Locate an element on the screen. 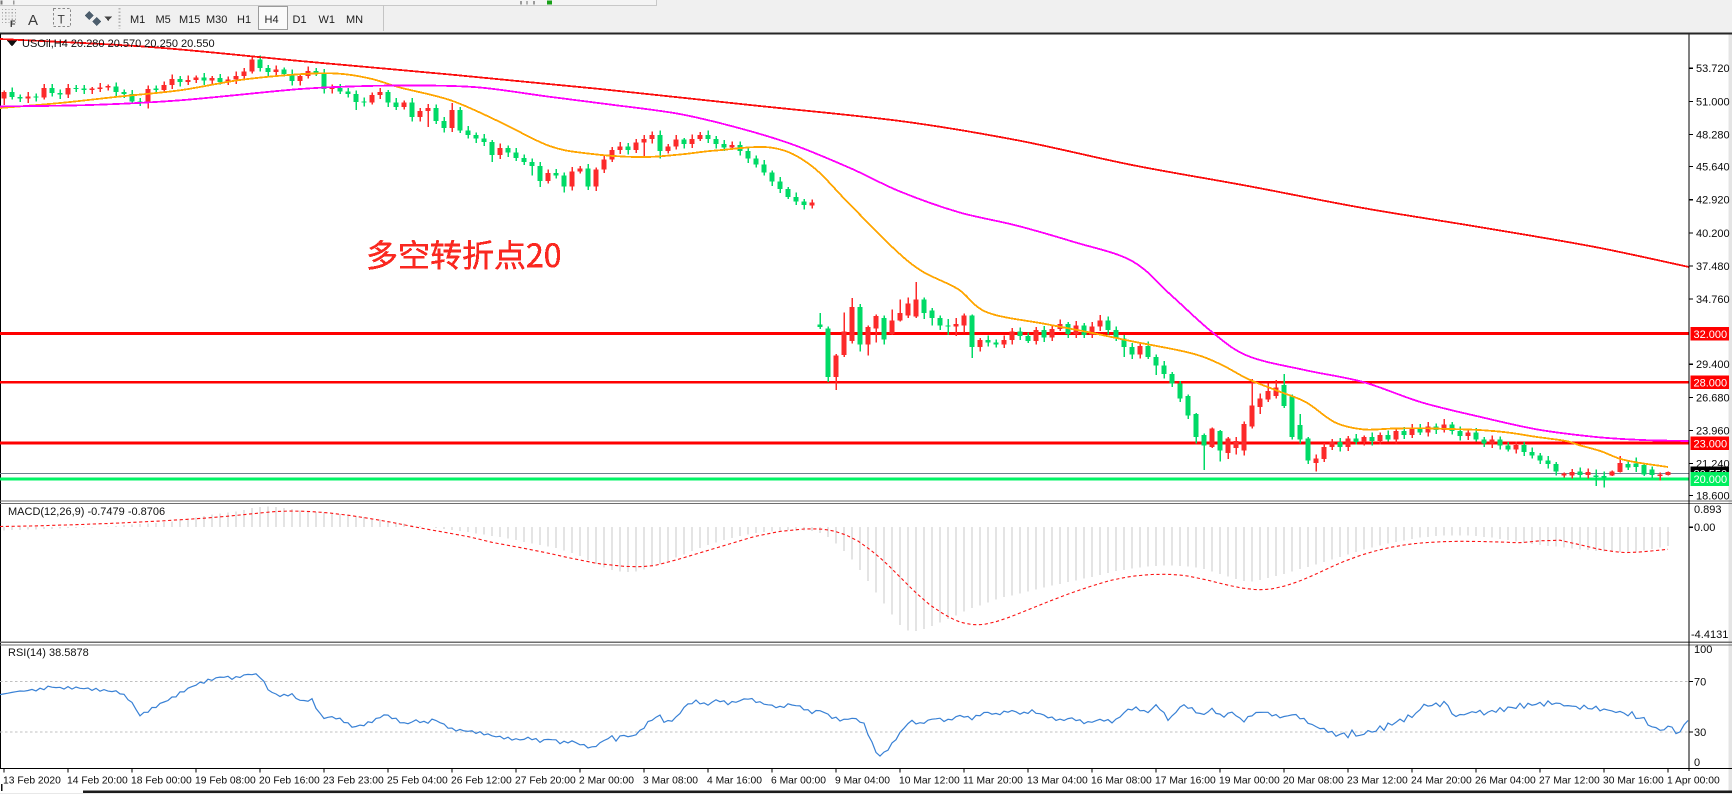 The width and height of the screenshot is (1732, 794). svg-text: 20.000 is located at coordinates (1711, 480).